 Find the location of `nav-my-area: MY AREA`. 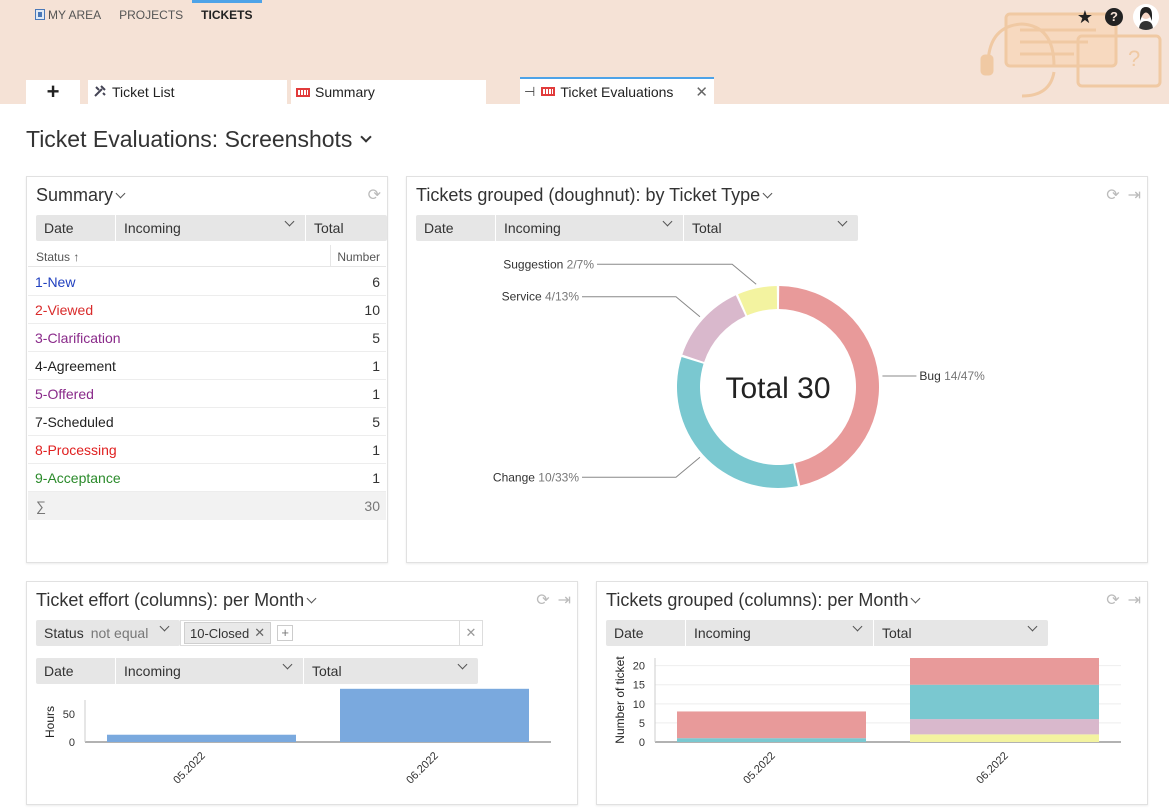

nav-my-area: MY AREA is located at coordinates (68, 15).